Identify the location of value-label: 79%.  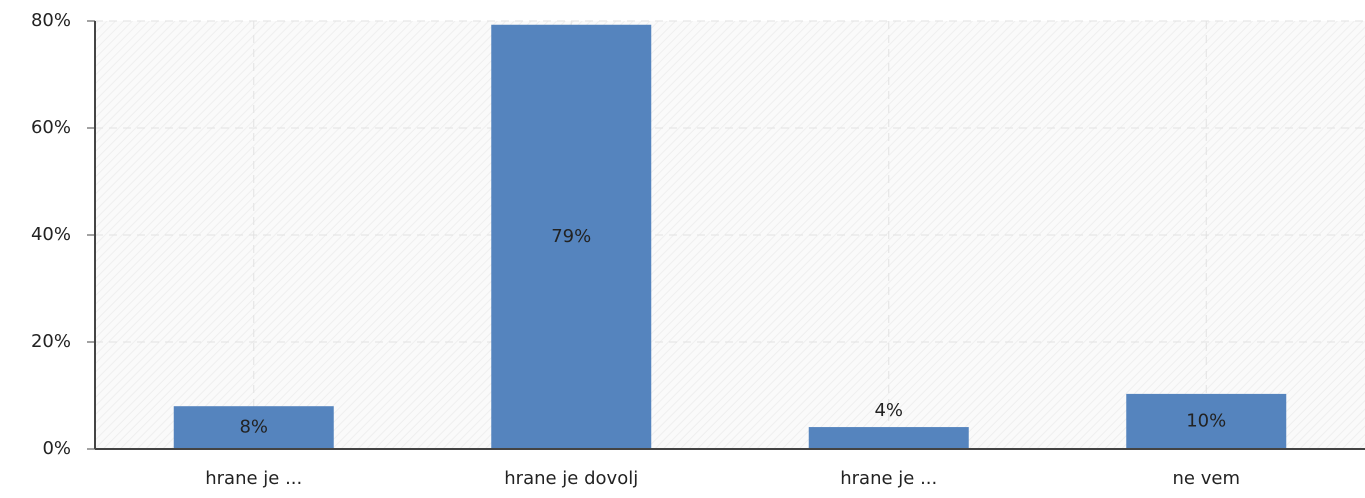
(571, 236).